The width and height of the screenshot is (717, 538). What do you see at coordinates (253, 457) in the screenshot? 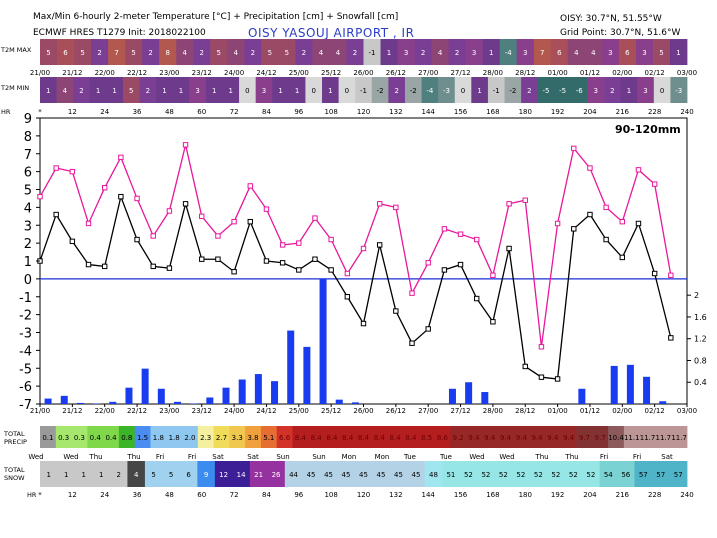
I see `day-label: Sat` at bounding box center [253, 457].